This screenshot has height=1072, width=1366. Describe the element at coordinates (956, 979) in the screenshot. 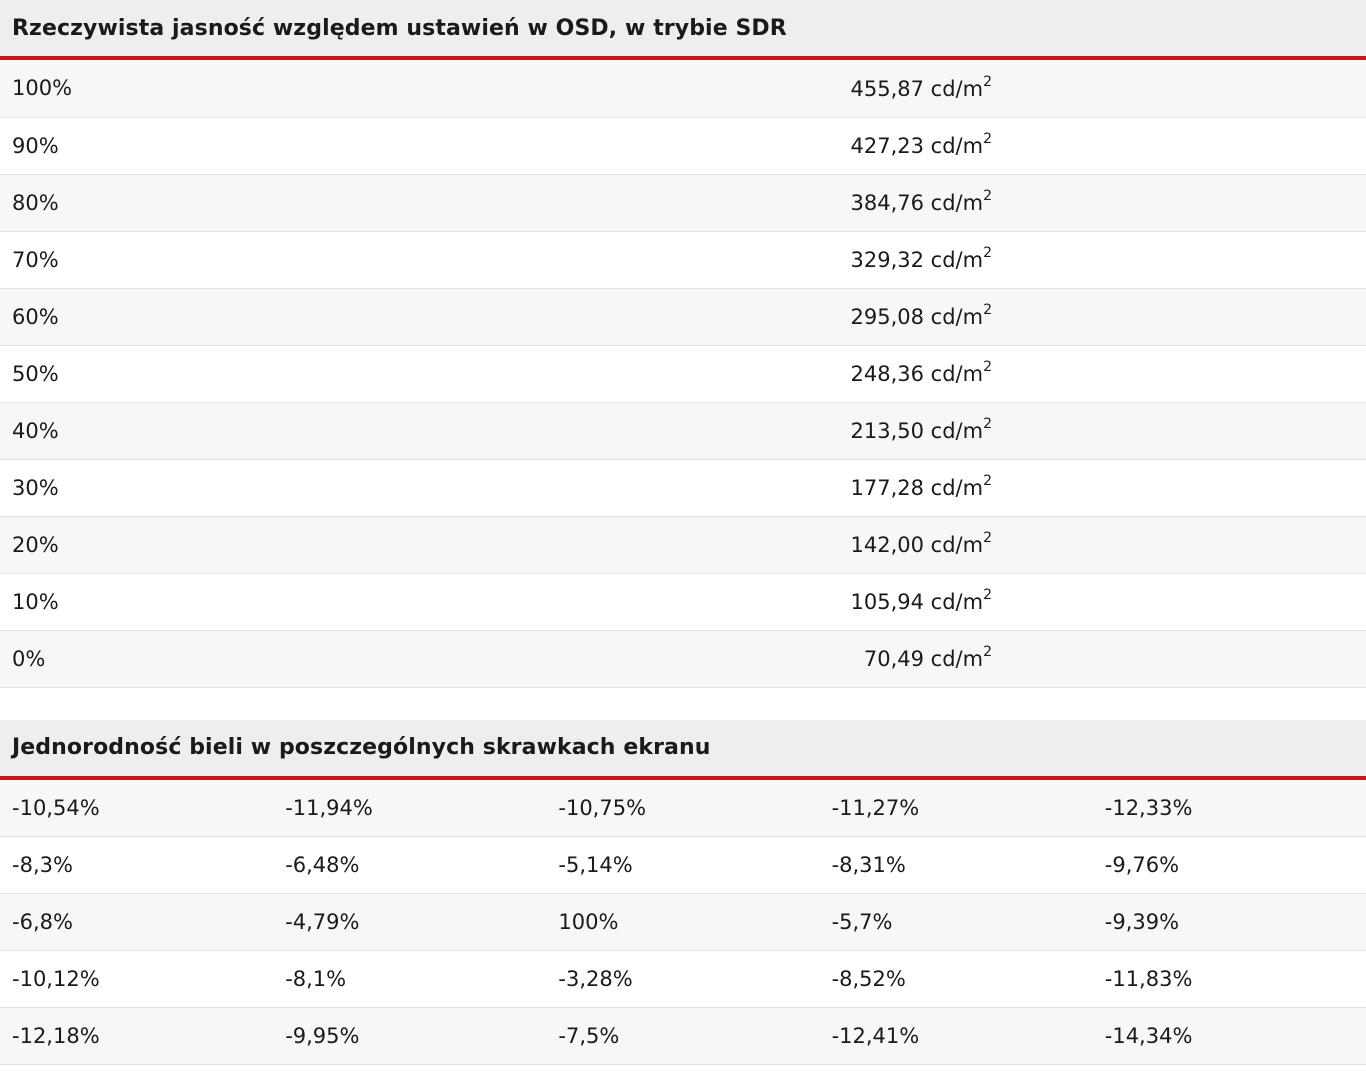

I see `uniformity-cell: -8,52%` at that location.